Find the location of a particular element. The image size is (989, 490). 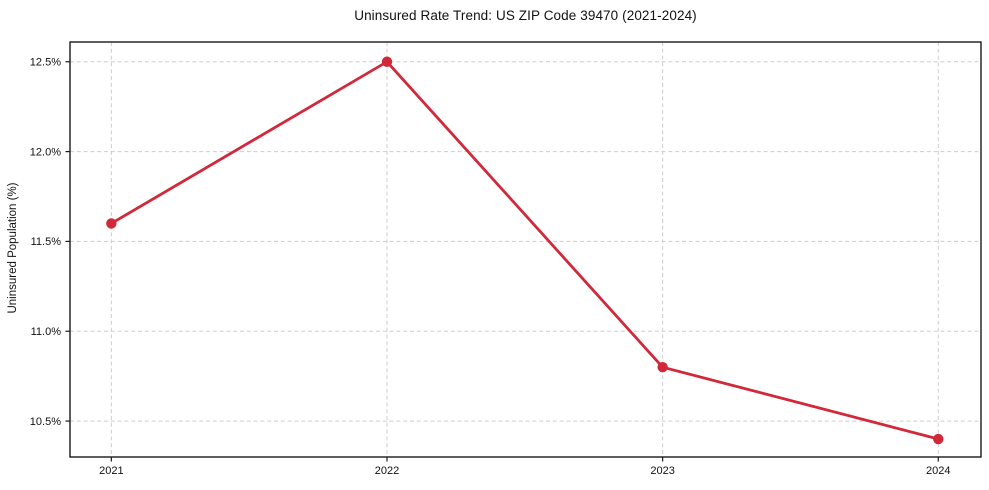

y-tick-label: 12.5% is located at coordinates (45, 63).